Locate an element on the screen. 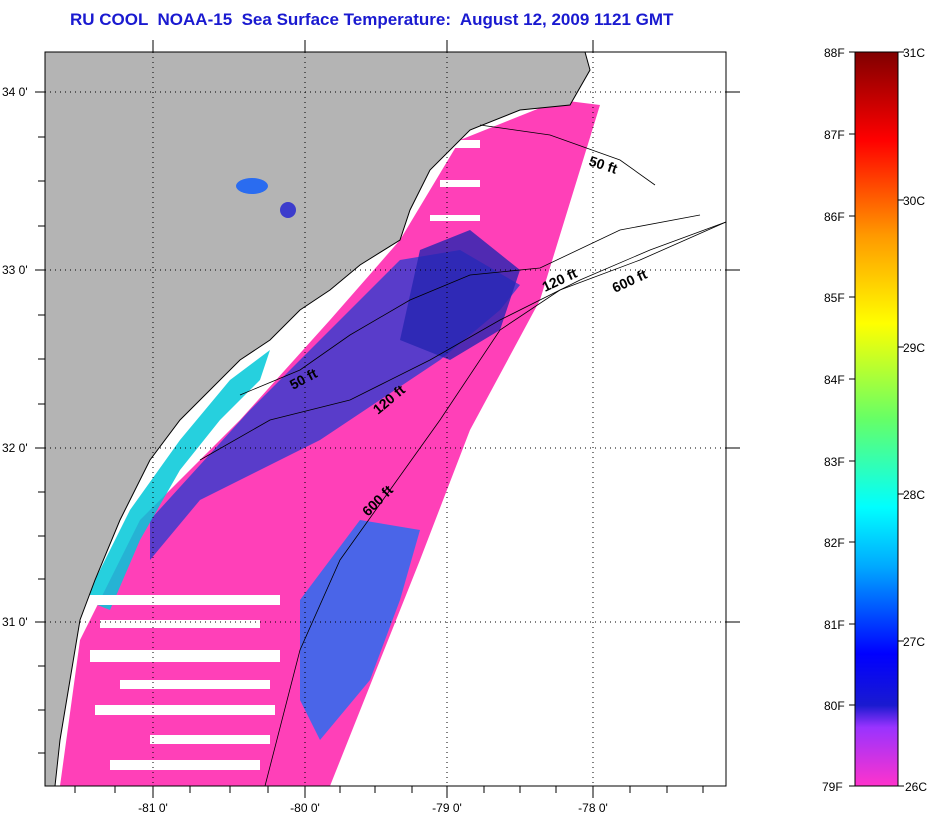  colorbar-gradient is located at coordinates (876, 419).